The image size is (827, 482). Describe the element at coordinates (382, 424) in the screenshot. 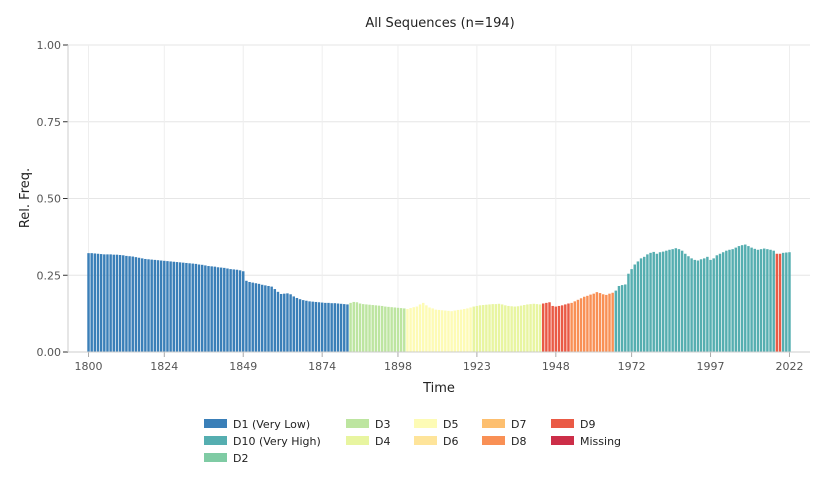

I see `legend-label: D3` at that location.